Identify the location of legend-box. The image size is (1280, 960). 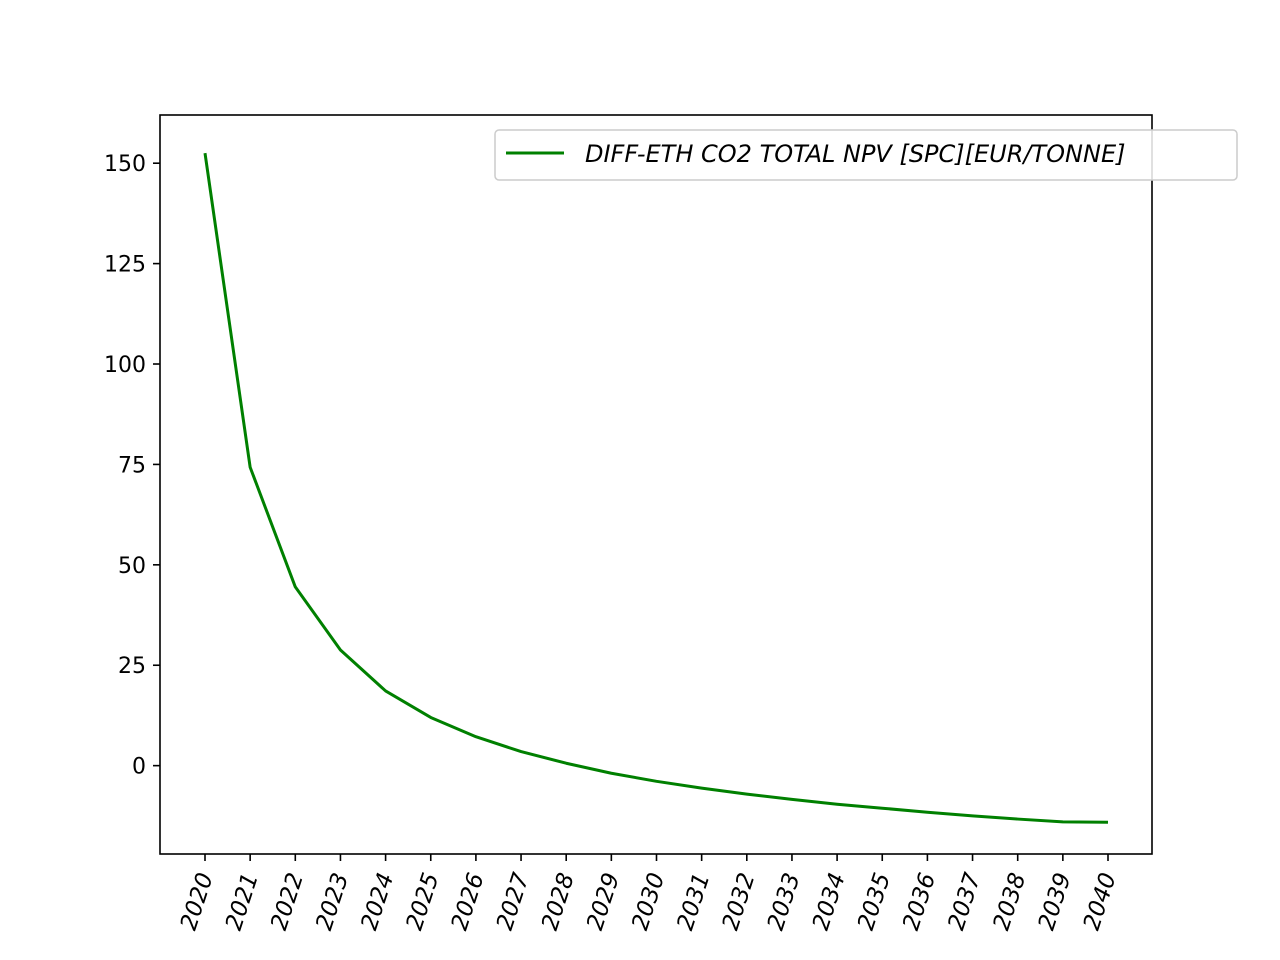
(866, 155).